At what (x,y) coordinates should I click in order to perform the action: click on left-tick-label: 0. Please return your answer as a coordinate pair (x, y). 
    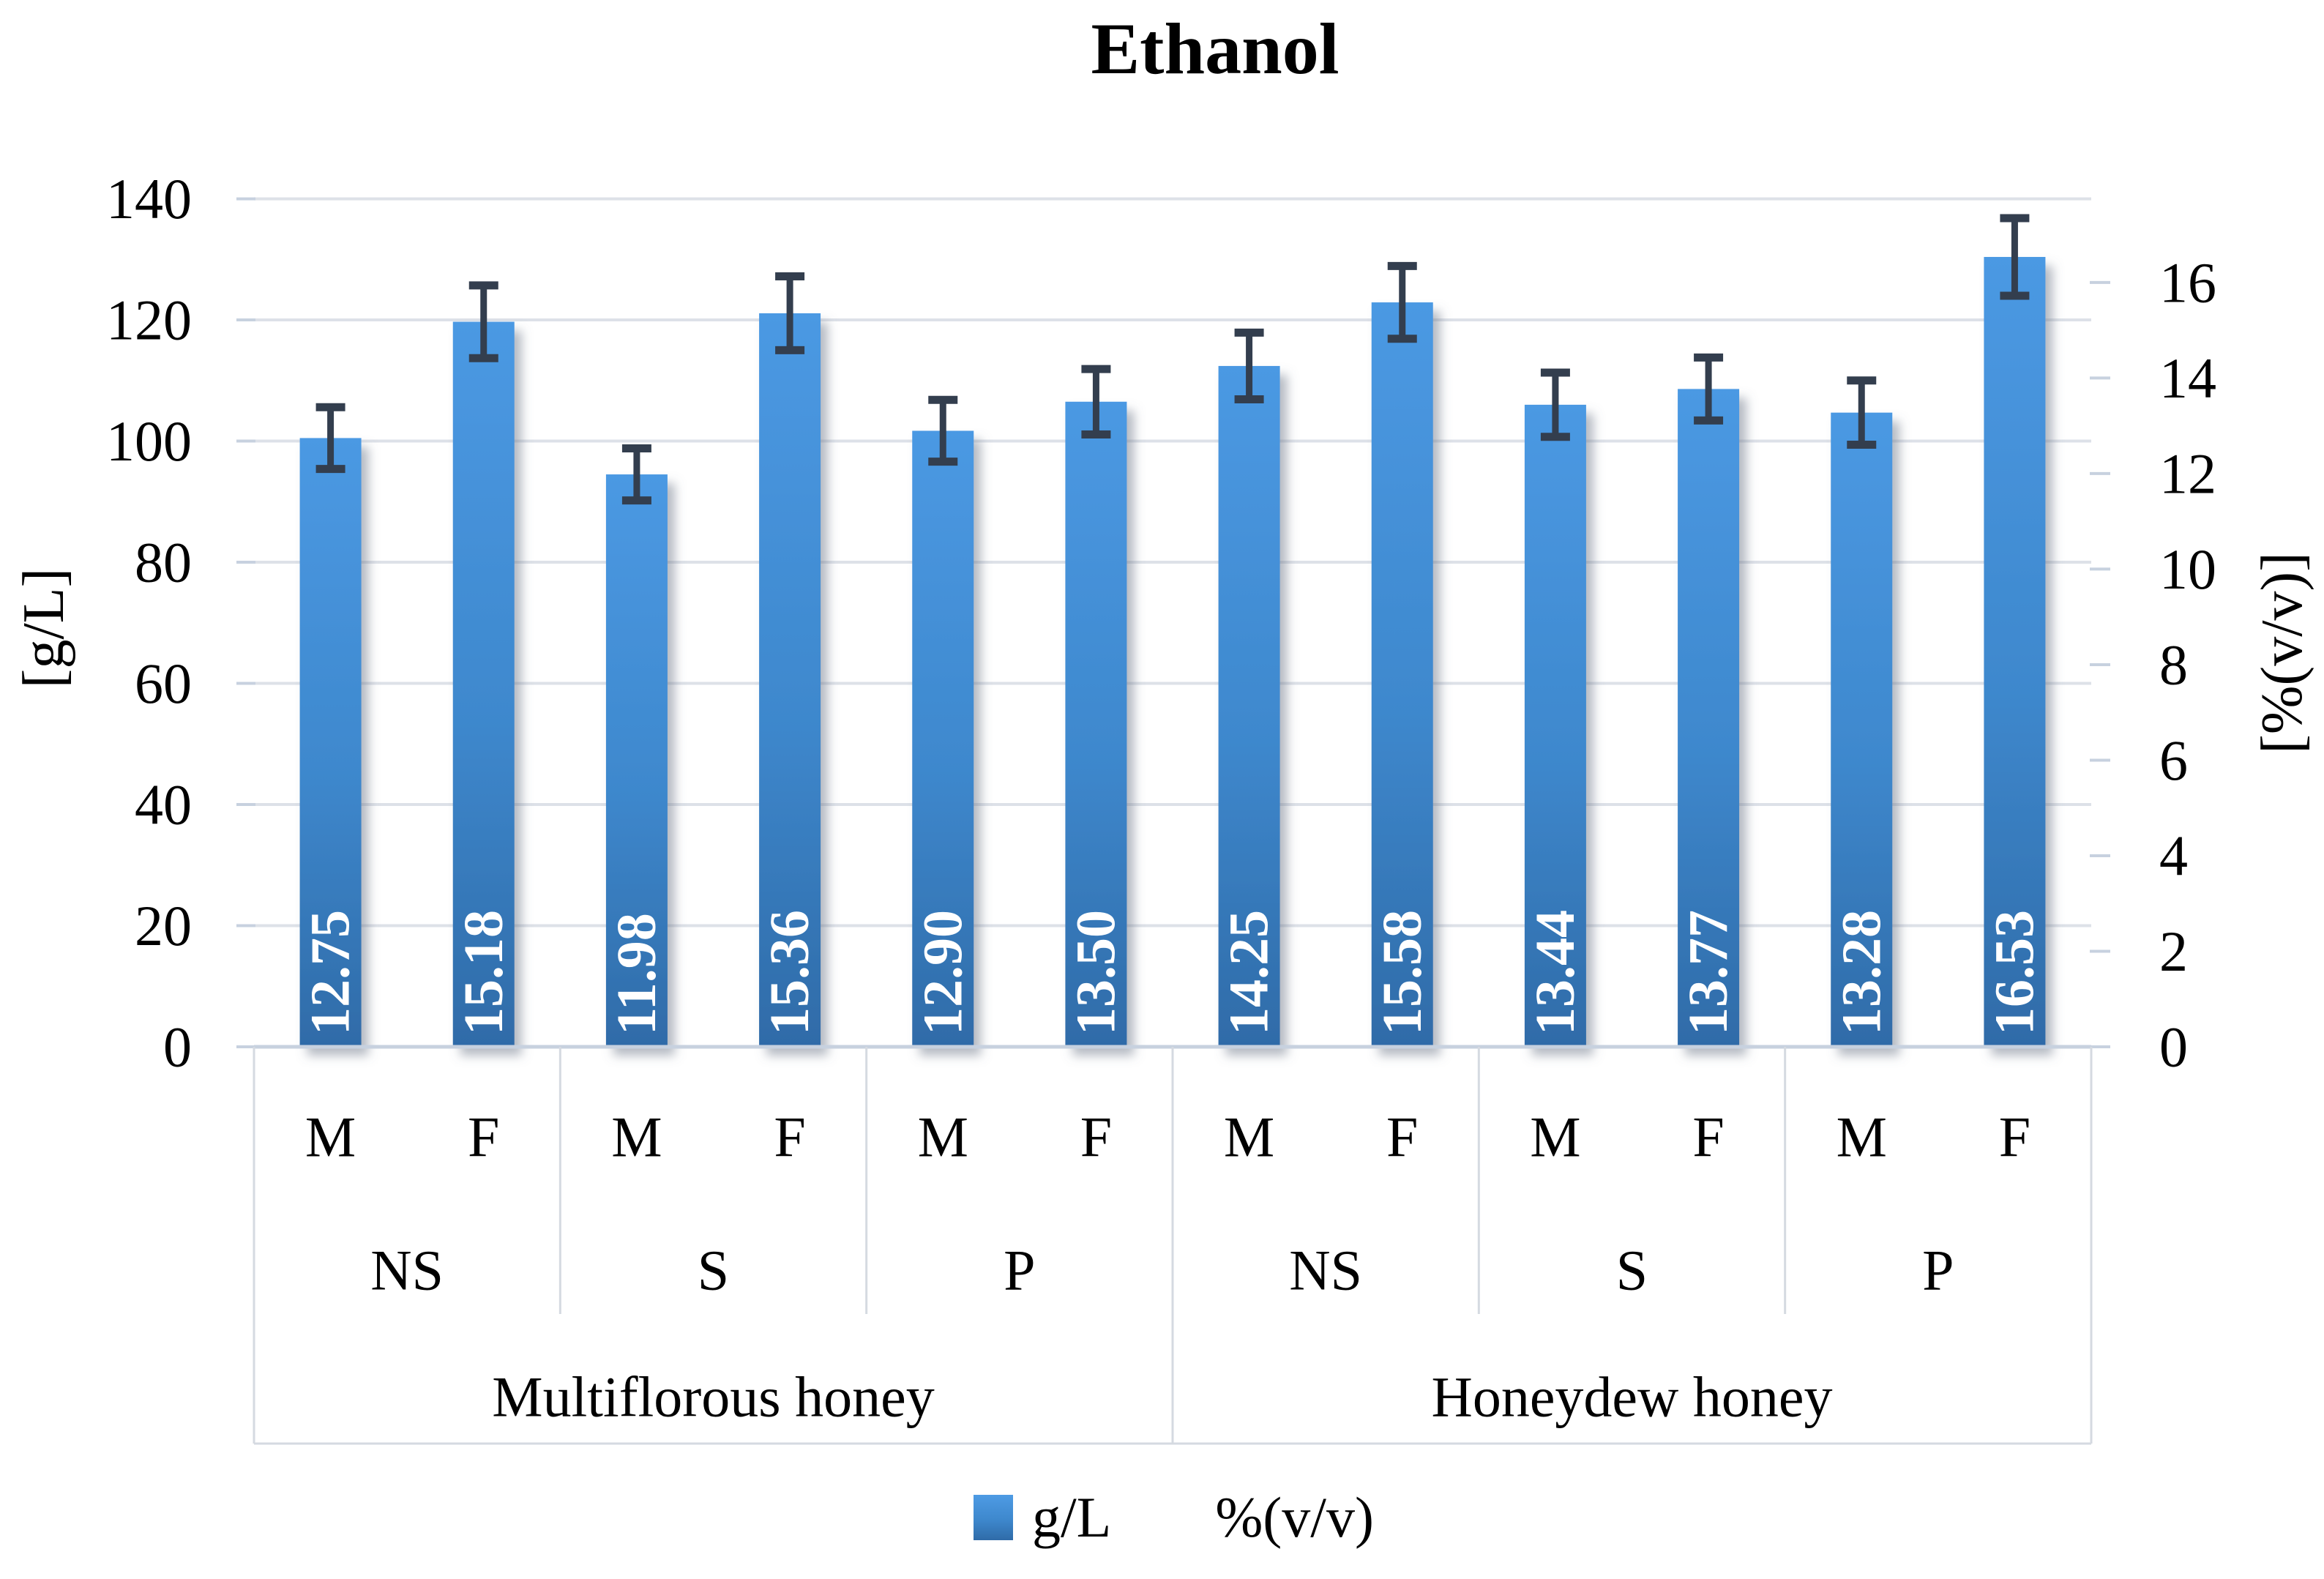
    Looking at the image, I should click on (177, 1047).